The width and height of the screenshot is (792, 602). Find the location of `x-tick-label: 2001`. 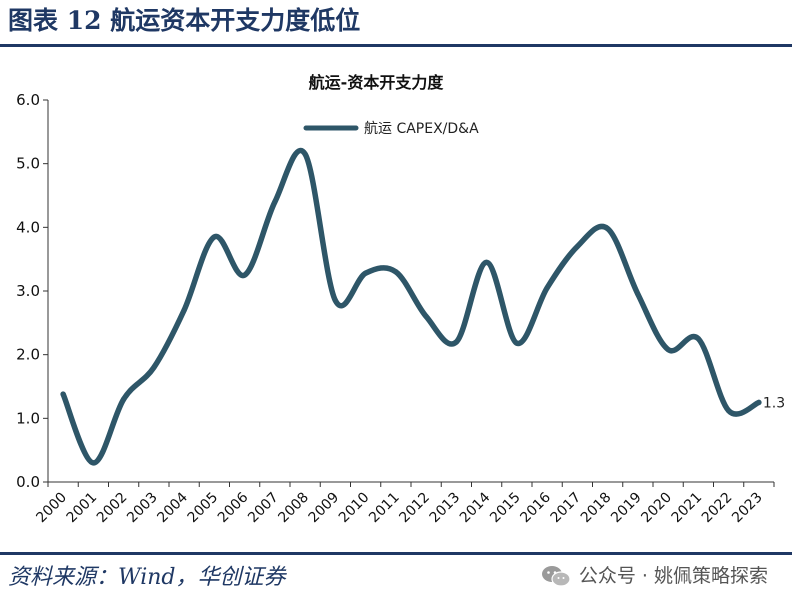

x-tick-label: 2001 is located at coordinates (82, 508).